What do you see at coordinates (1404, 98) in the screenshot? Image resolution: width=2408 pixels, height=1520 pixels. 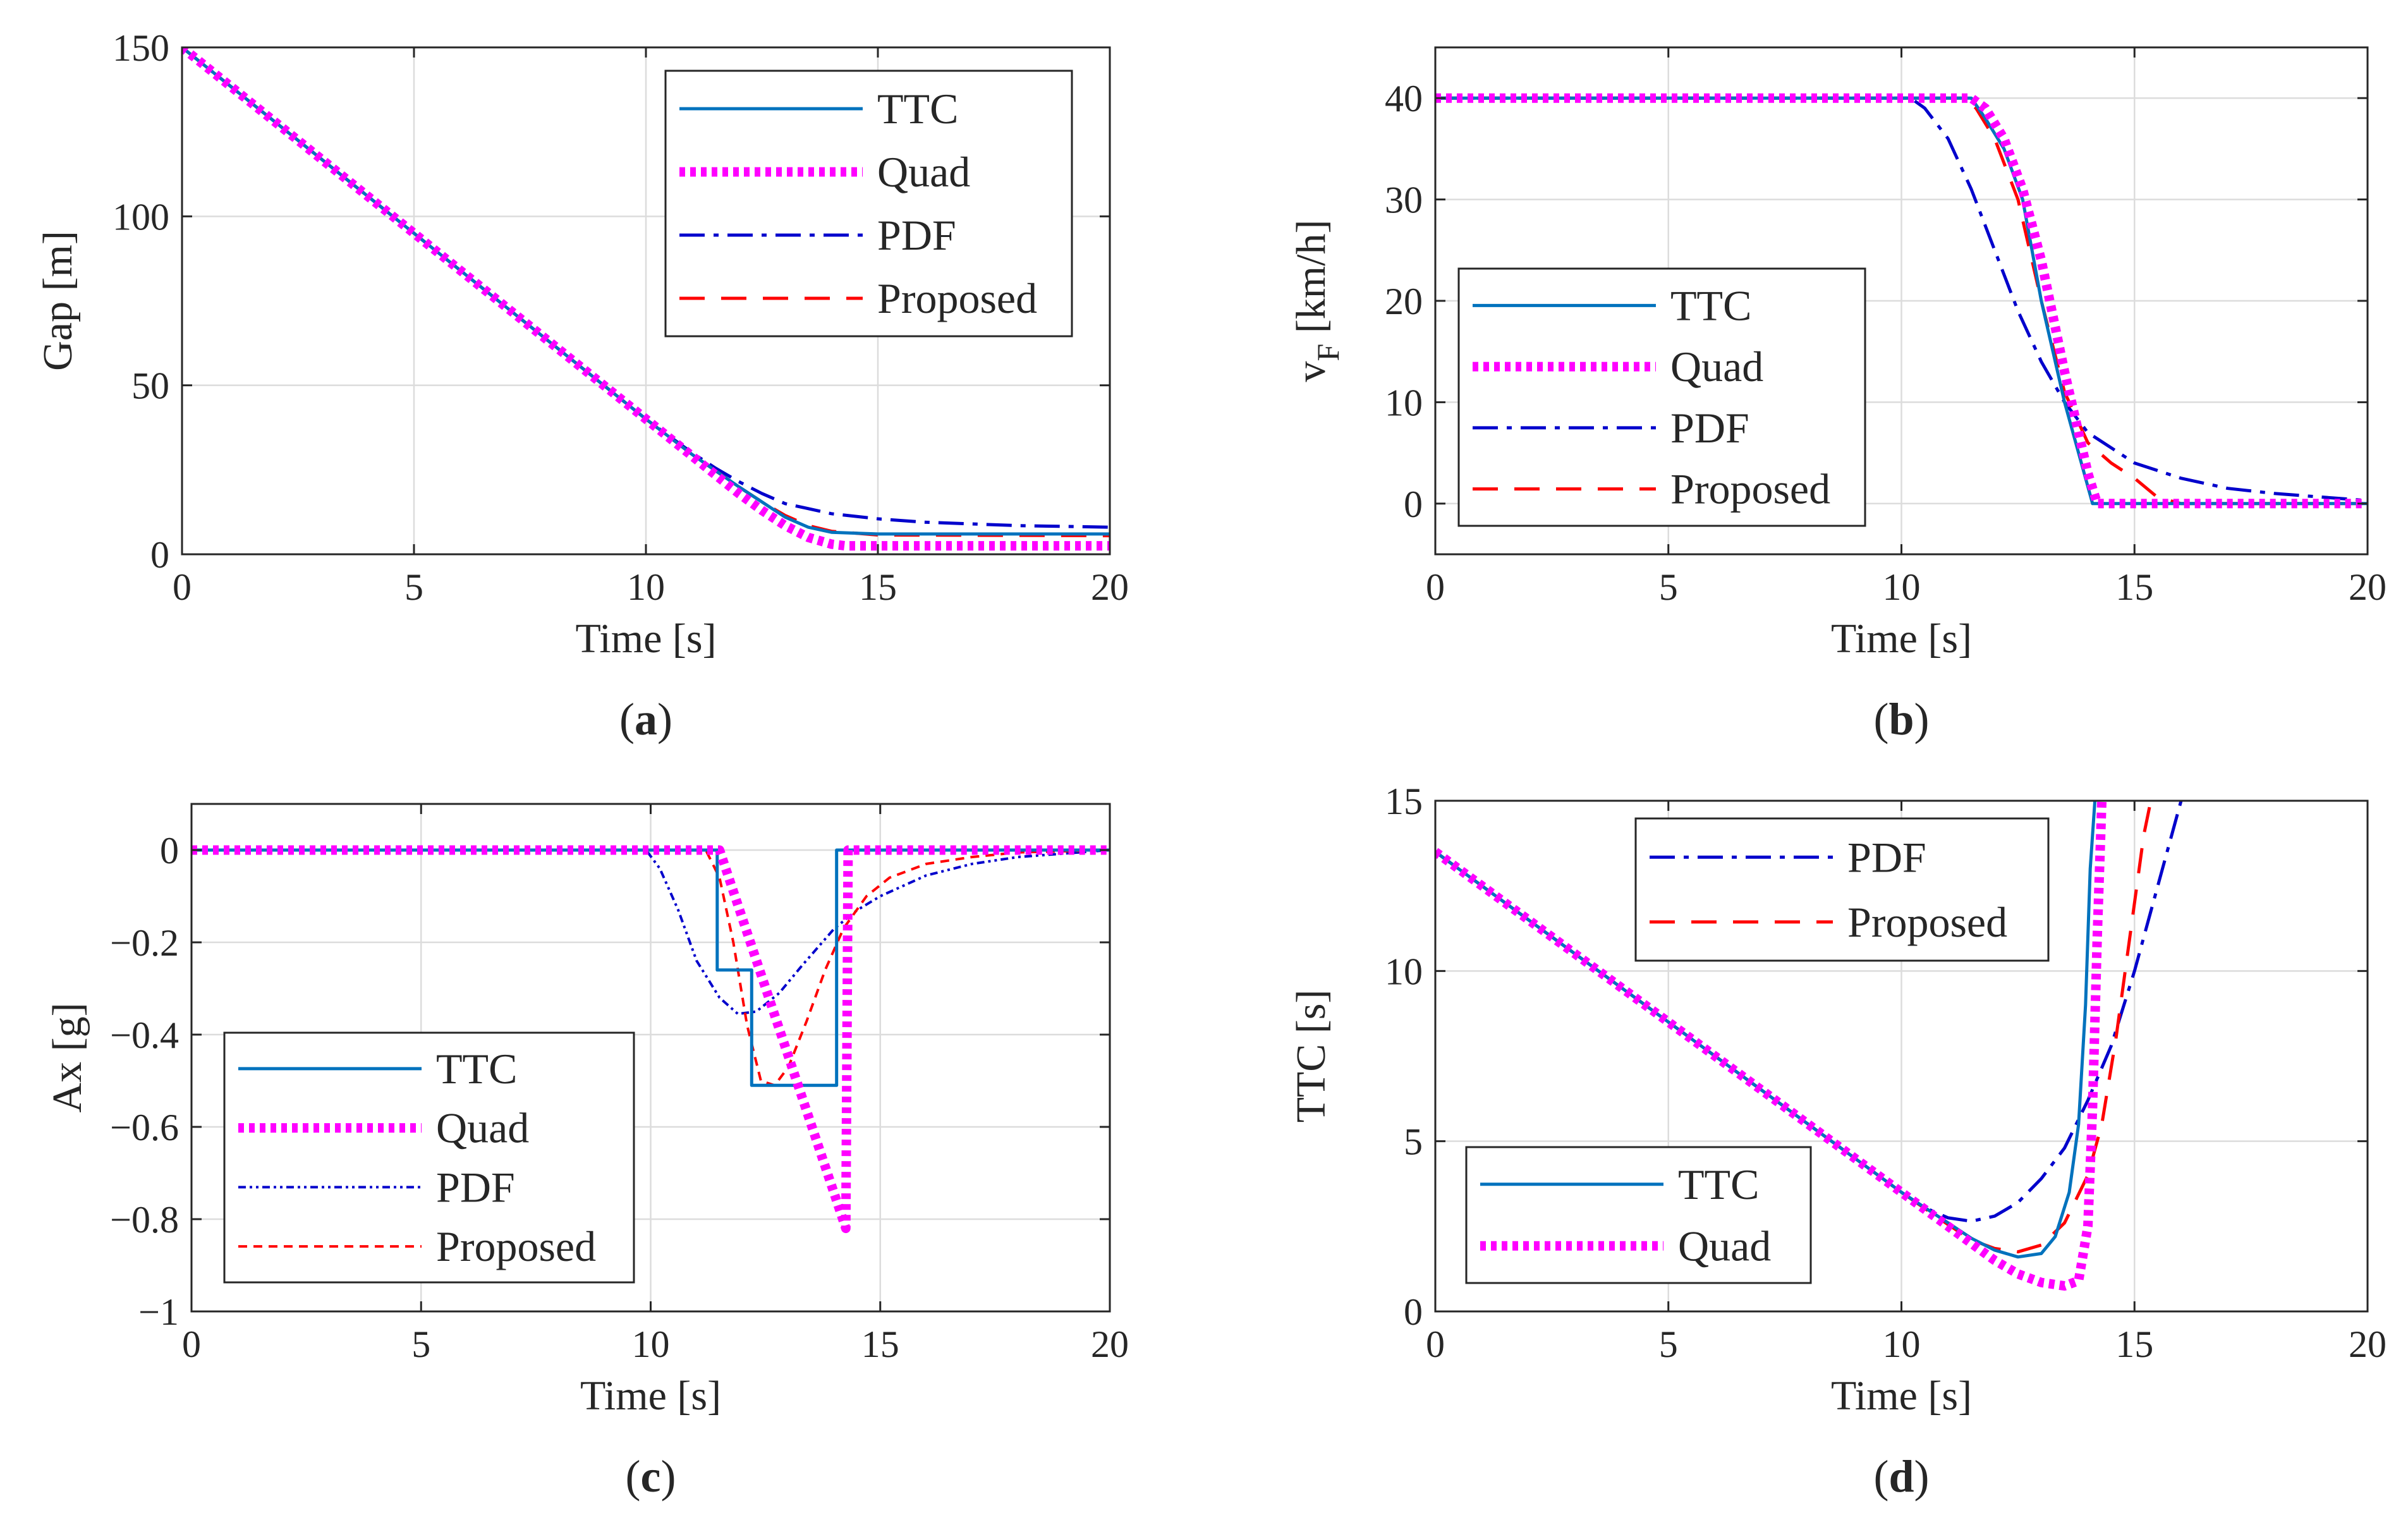 I see `y-tick-label: 40` at bounding box center [1404, 98].